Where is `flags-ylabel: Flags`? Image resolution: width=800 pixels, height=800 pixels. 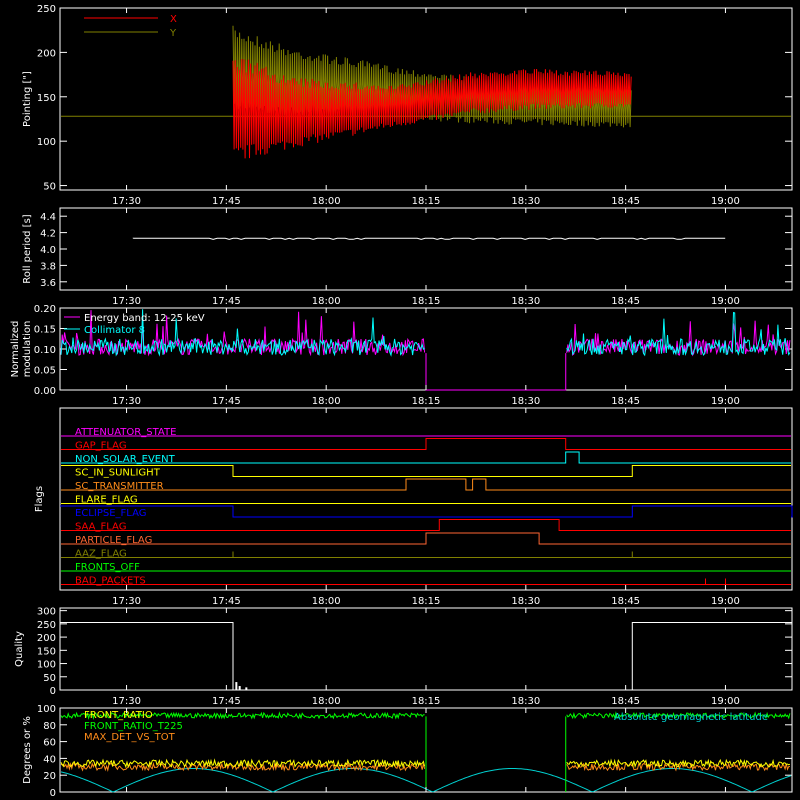 flags-ylabel: Flags is located at coordinates (39, 499).